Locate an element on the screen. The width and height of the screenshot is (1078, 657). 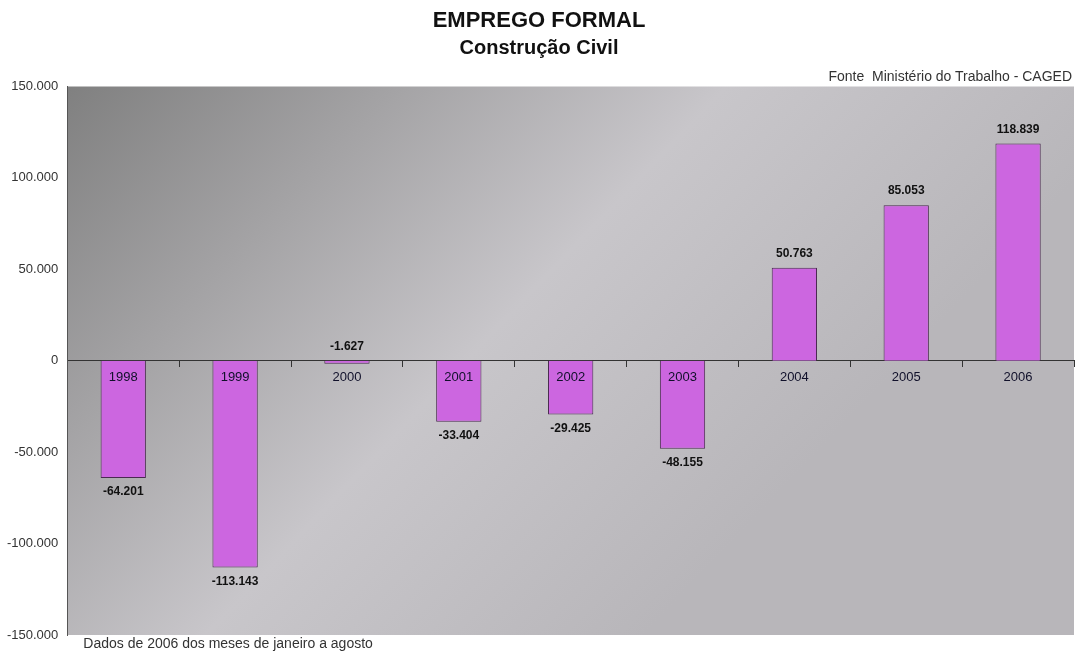
y-tick-label: 0 is located at coordinates (55, 360).